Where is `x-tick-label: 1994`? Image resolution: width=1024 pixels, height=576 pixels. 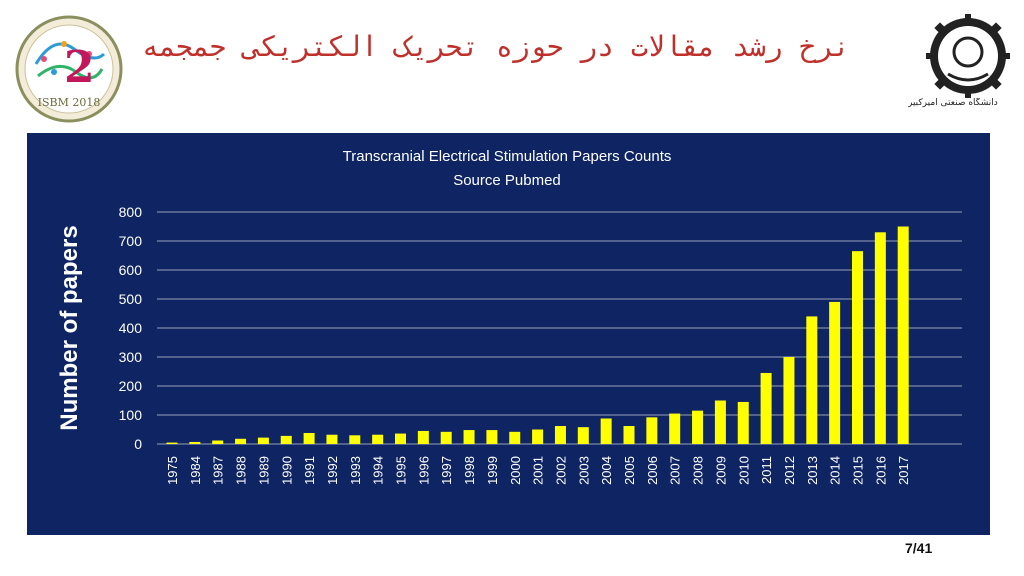
x-tick-label: 1994 is located at coordinates (378, 470).